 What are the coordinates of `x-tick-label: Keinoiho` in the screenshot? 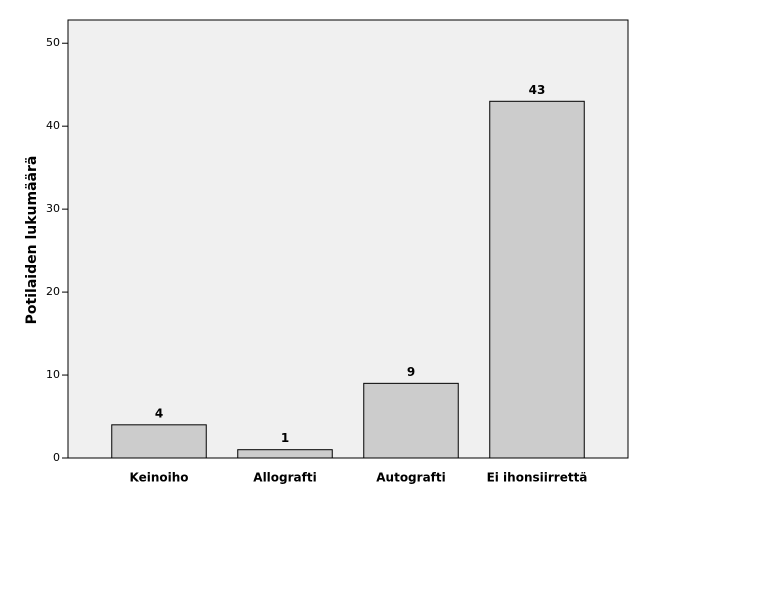 It's located at (158, 478).